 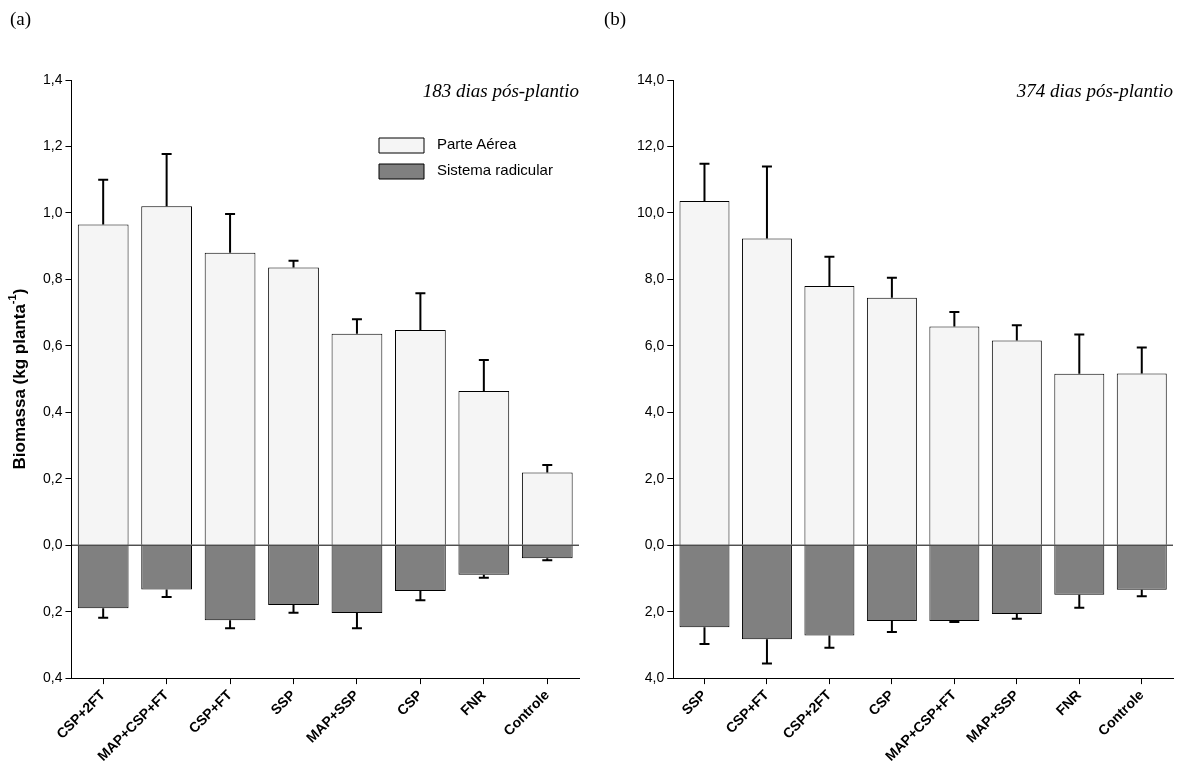 I want to click on legend-label: Sistema radicular, so click(x=495, y=170).